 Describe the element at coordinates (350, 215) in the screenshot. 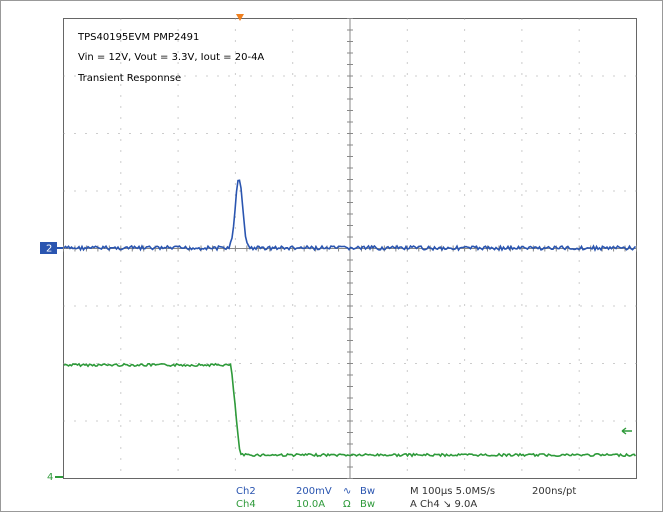

I see `ch2-trace` at that location.